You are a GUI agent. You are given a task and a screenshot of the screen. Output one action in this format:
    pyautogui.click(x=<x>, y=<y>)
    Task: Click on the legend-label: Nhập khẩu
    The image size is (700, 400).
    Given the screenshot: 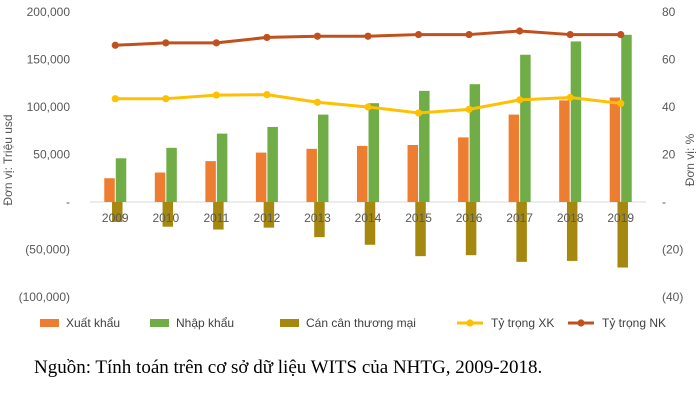 What is the action you would take?
    pyautogui.click(x=205, y=323)
    